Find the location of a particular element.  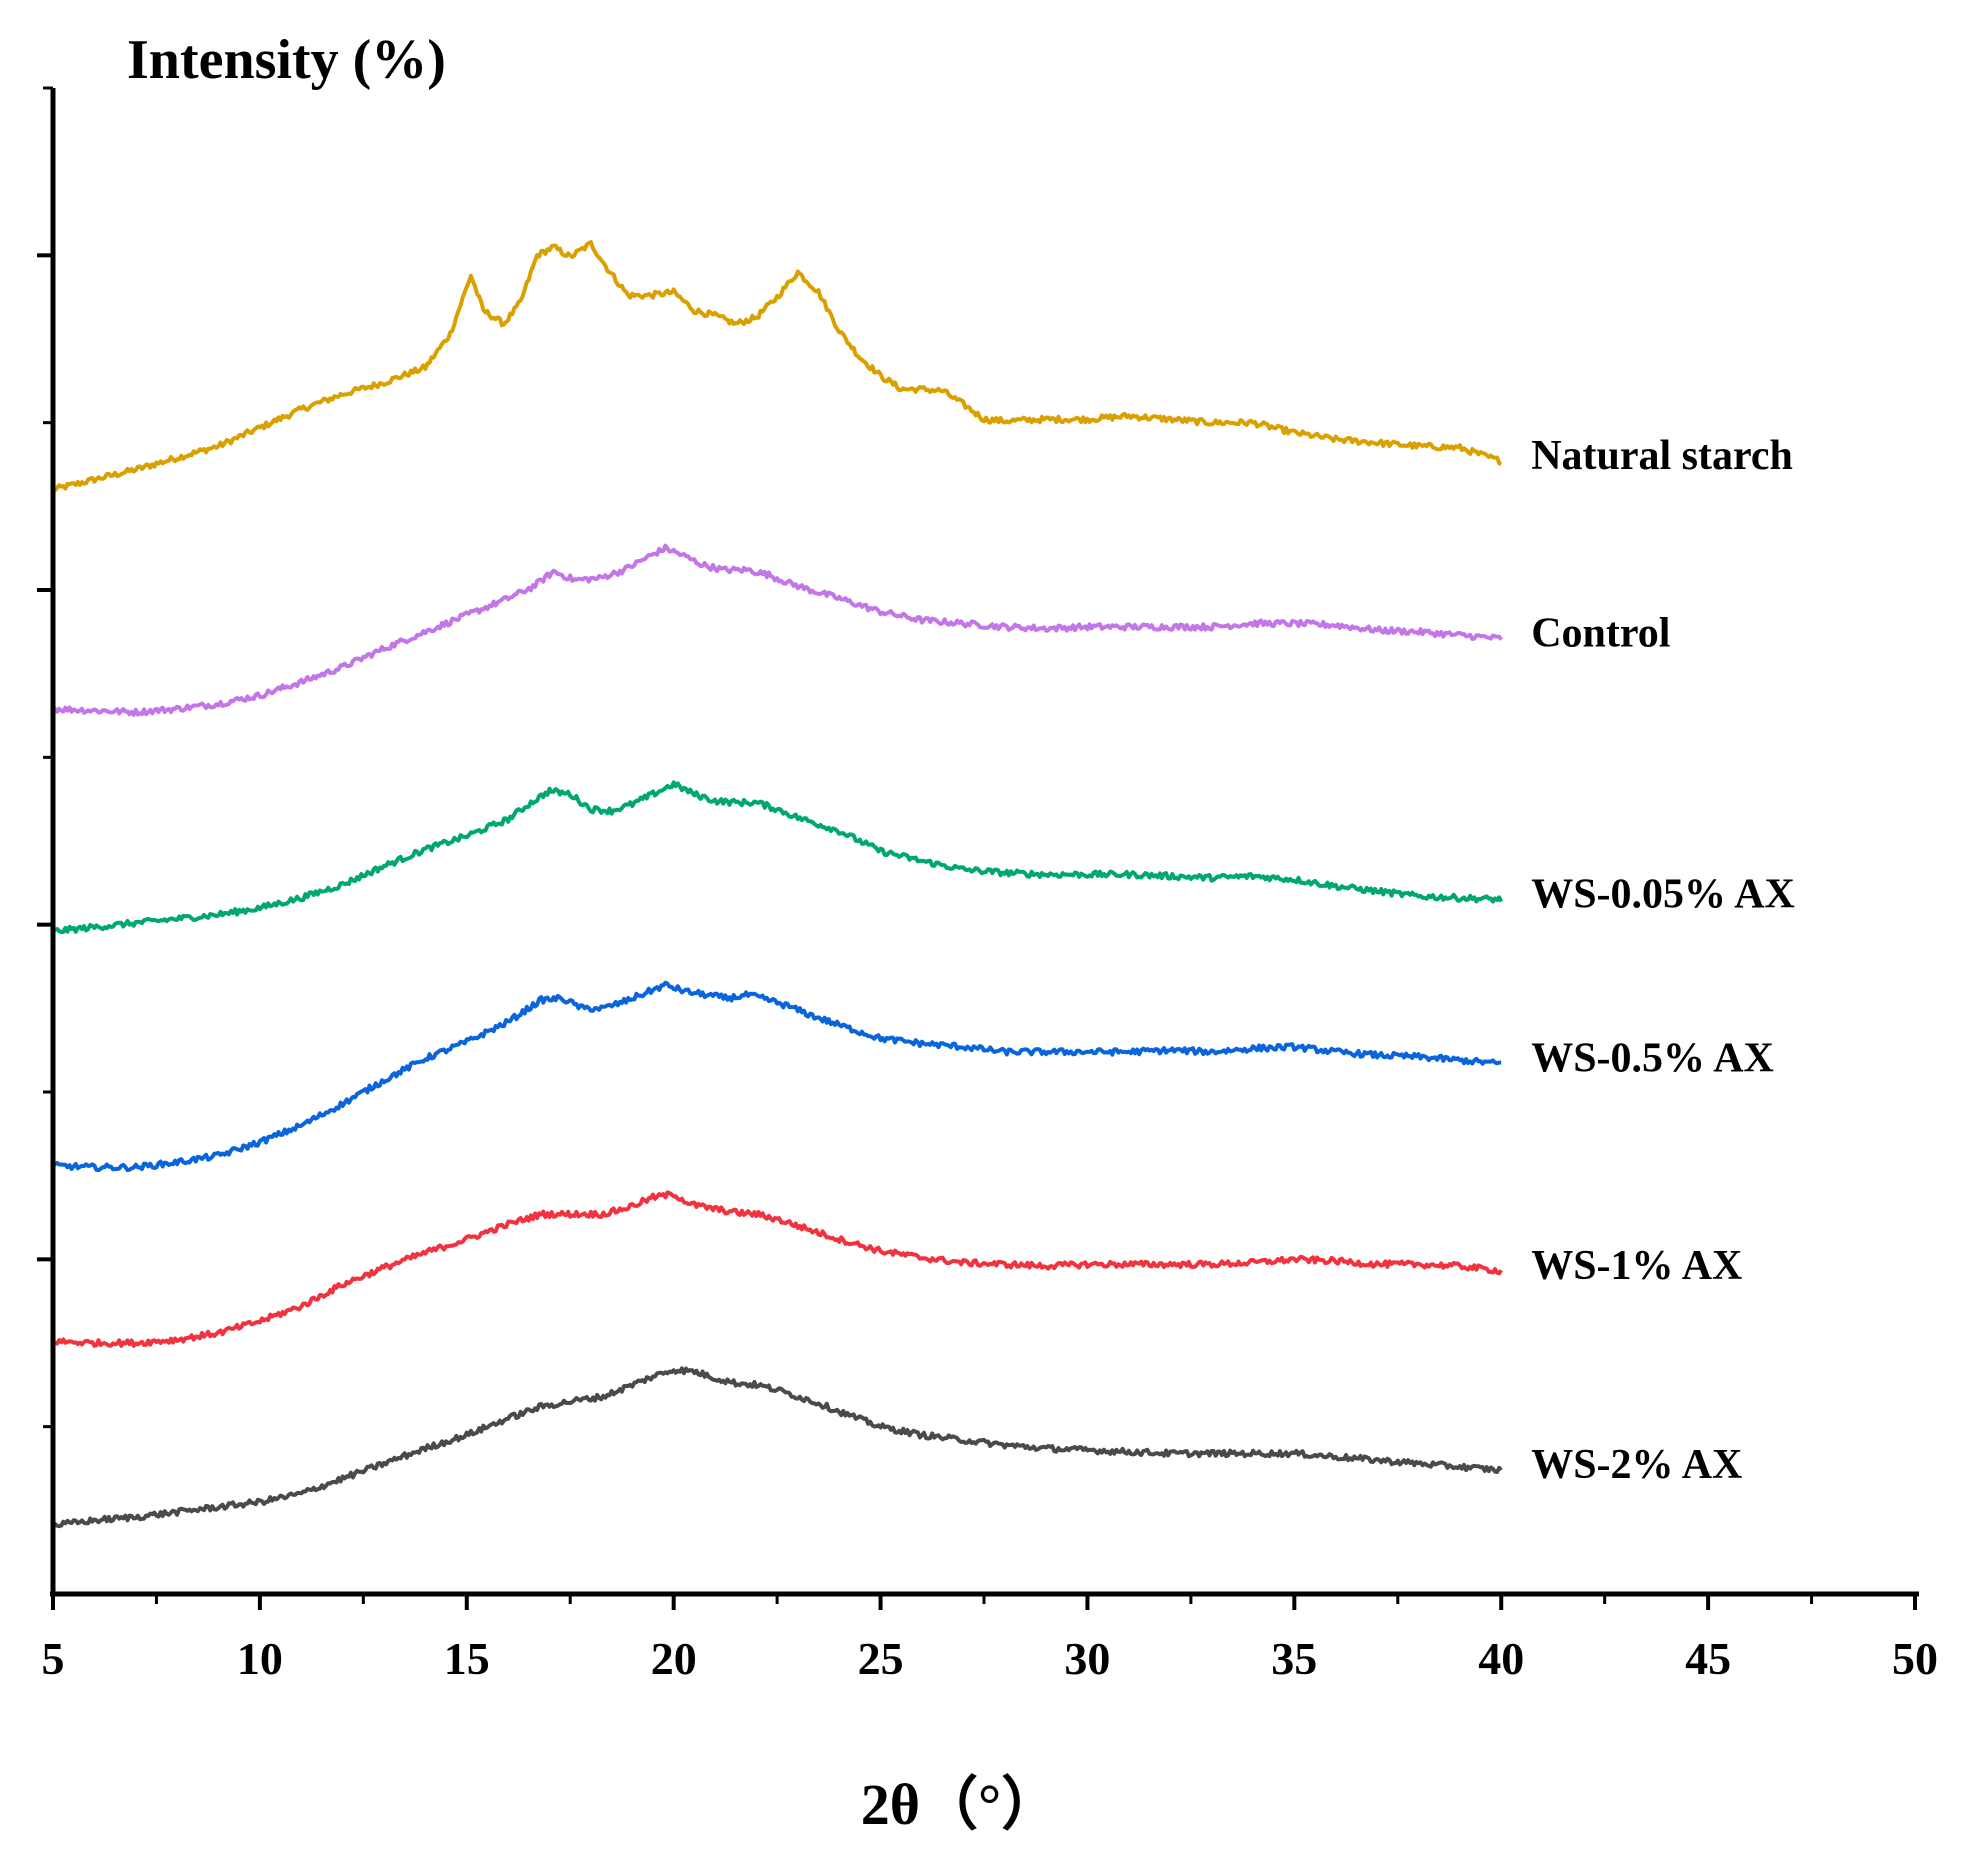

x-tick-label-10: 10 is located at coordinates (260, 1658).